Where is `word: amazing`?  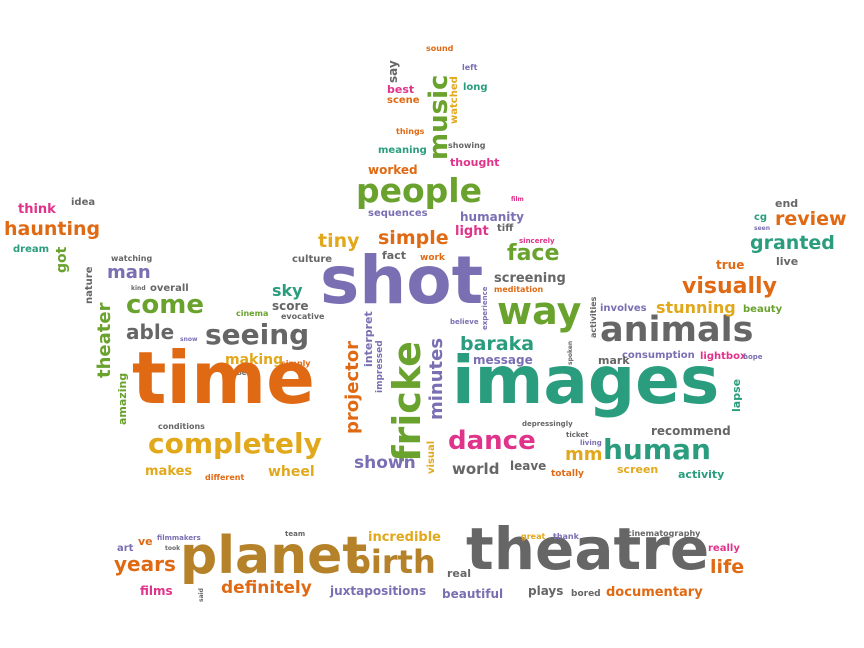 word: amazing is located at coordinates (122, 398).